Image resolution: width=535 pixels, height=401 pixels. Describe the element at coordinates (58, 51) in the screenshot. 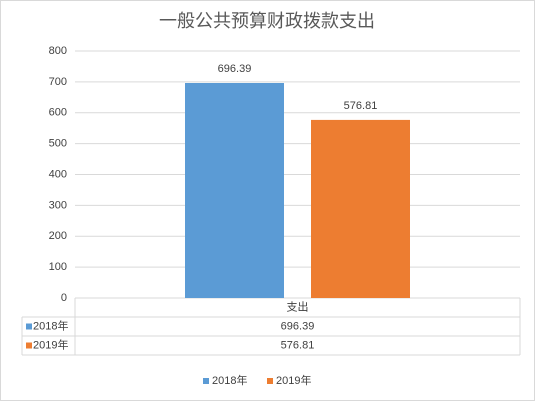

I see `y-tick-label: 800` at that location.